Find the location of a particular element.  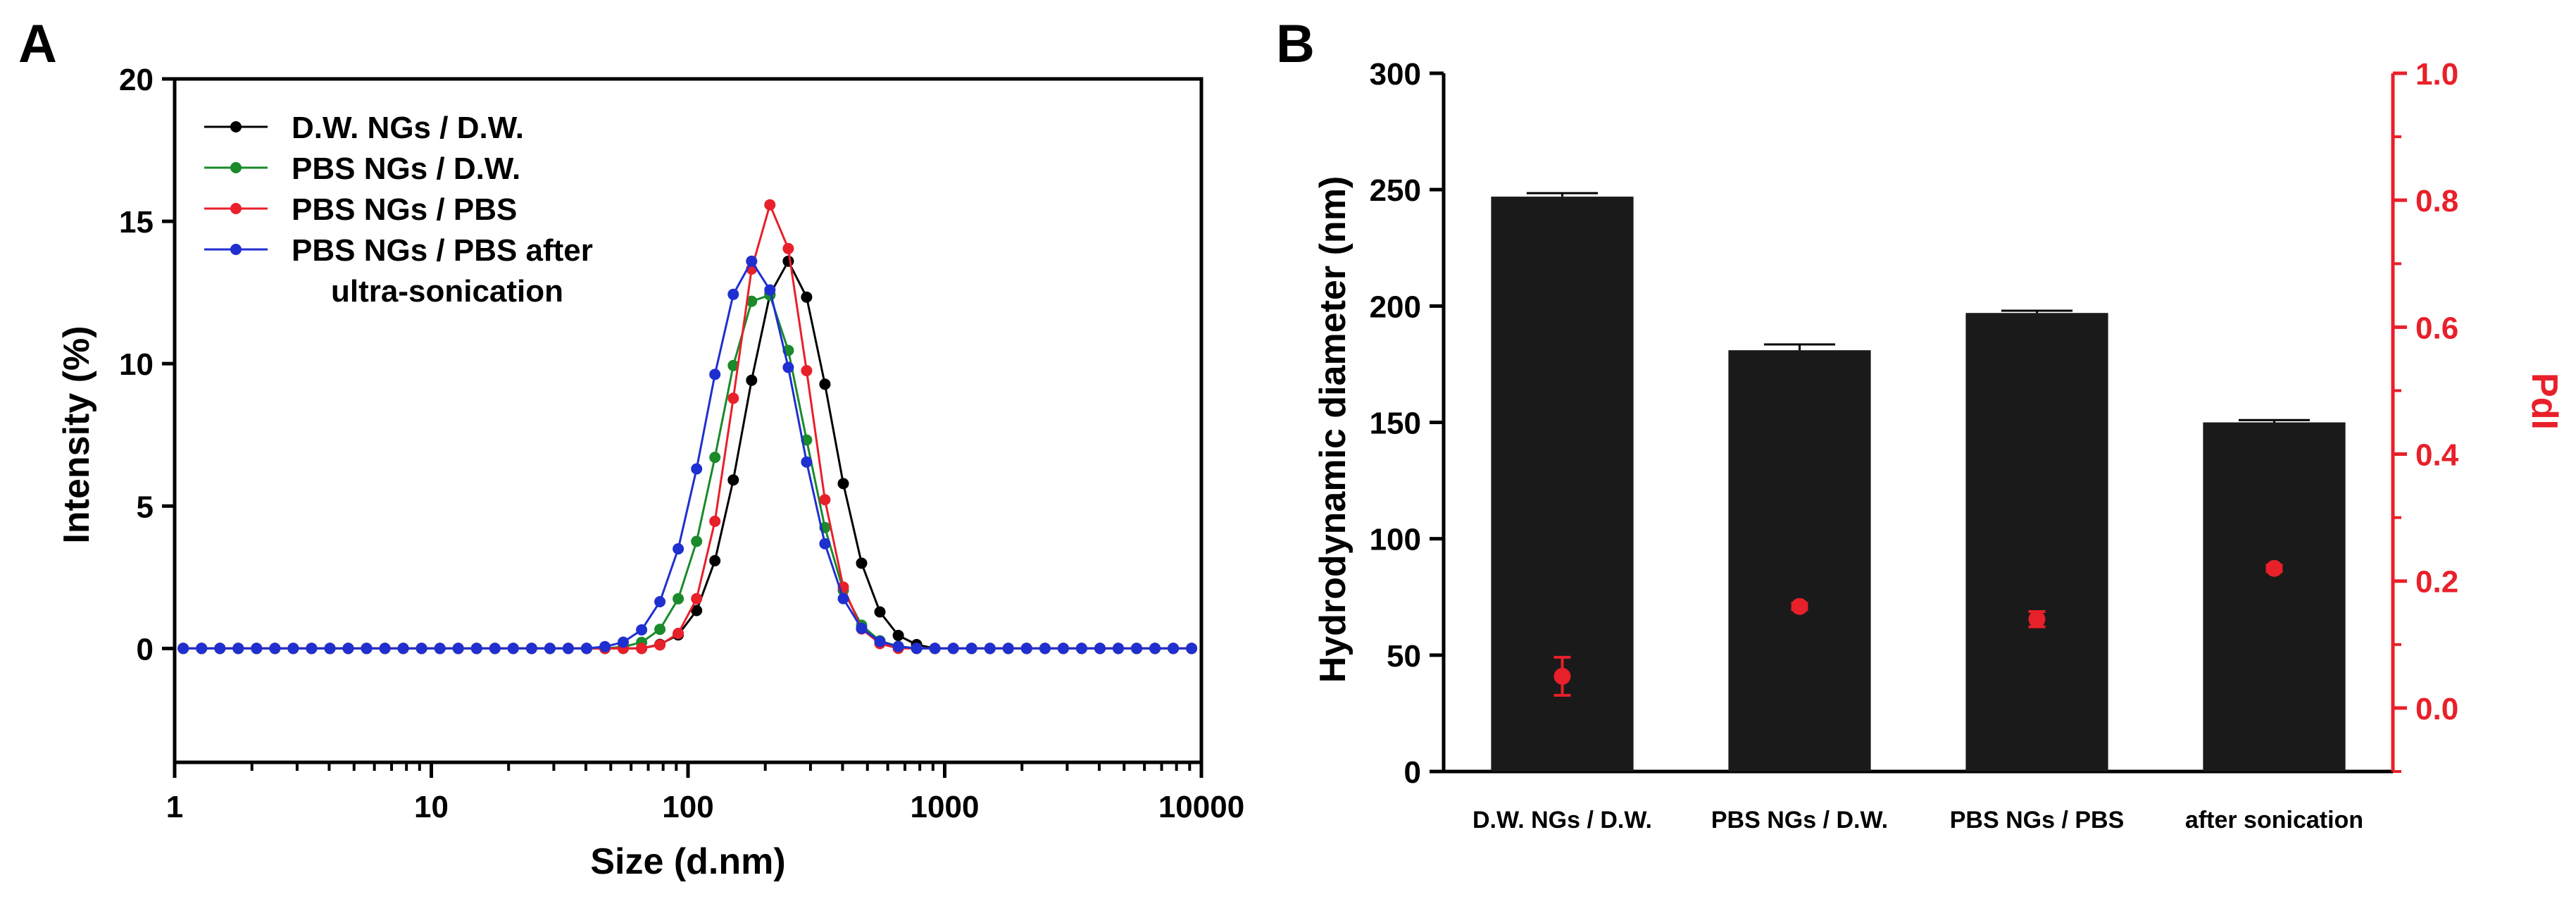

x-tick-label: 10 is located at coordinates (431, 807).